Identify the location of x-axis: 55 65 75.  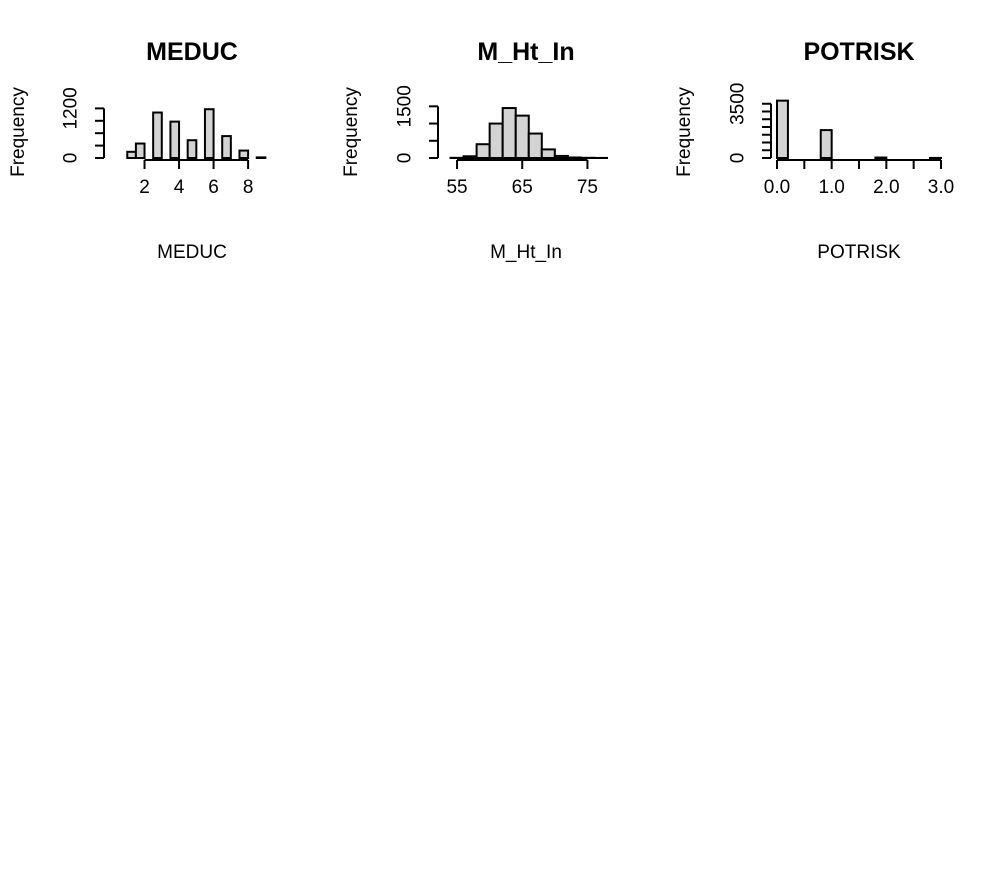
(522, 178).